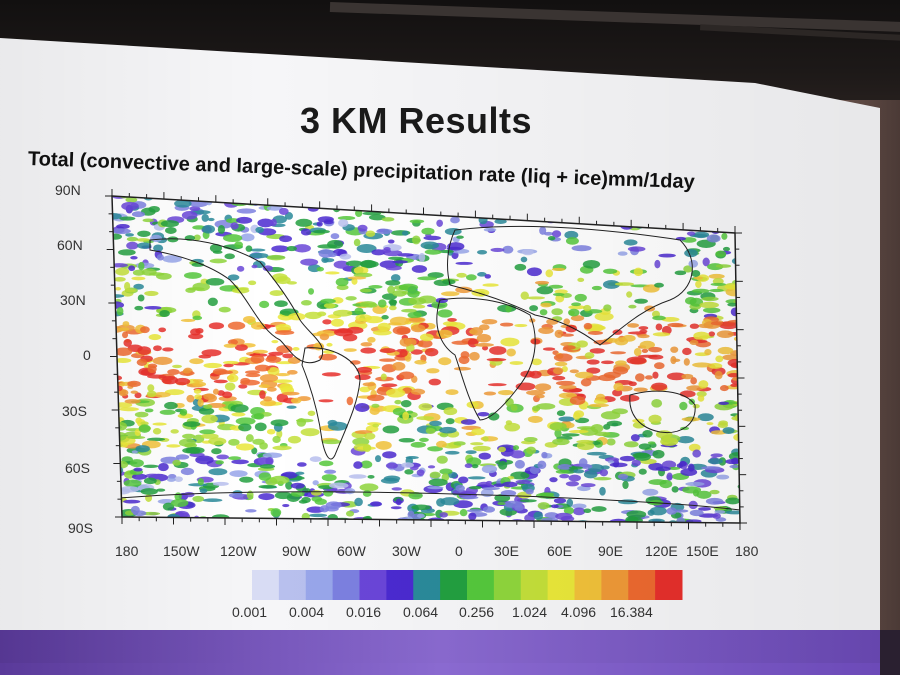  What do you see at coordinates (669, 585) in the screenshot?
I see `colorbar-swatch` at bounding box center [669, 585].